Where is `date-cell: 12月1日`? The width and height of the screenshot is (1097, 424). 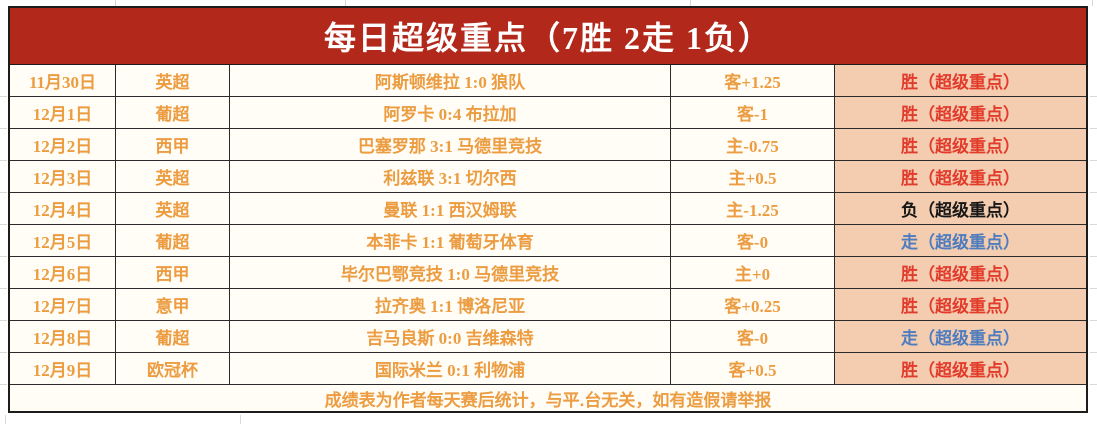 date-cell: 12月1日 is located at coordinates (63, 112).